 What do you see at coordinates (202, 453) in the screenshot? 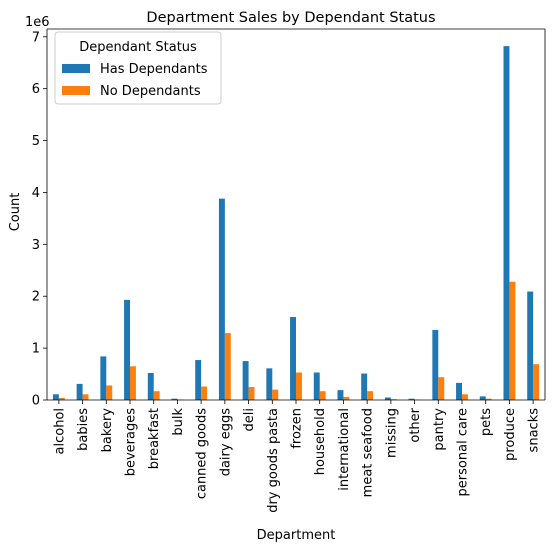
I see `x-tick-label-canned-goods: canned goods` at bounding box center [202, 453].